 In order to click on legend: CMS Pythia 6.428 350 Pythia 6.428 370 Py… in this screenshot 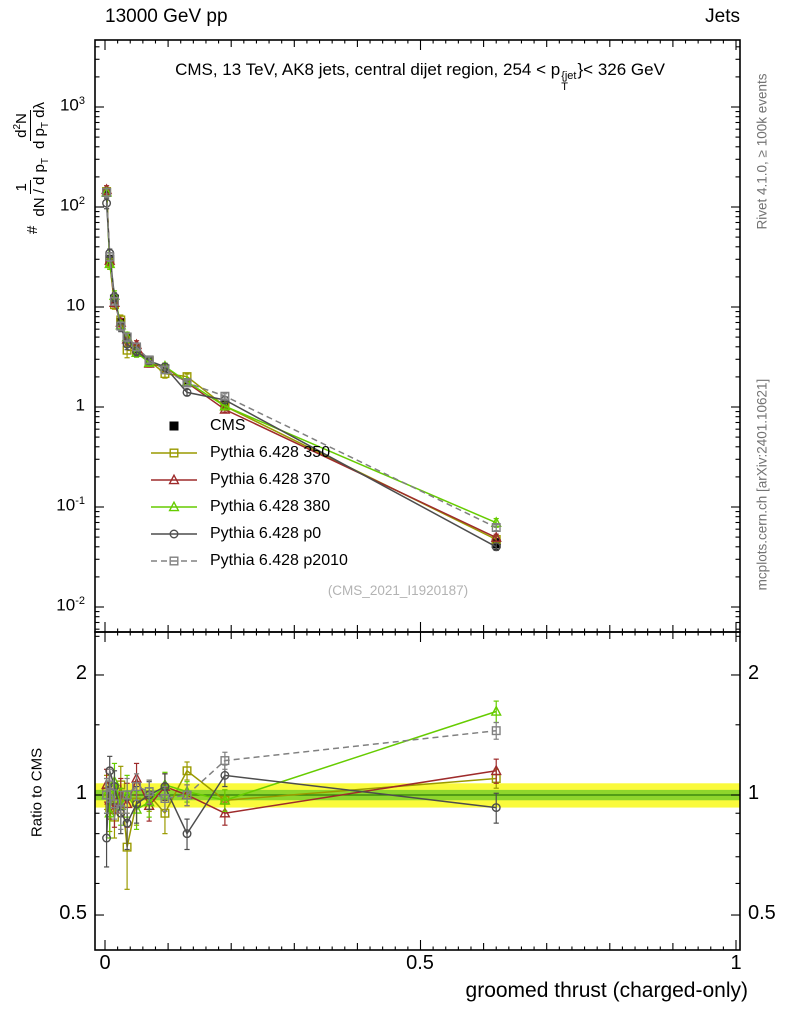, I will do `click(248, 493)`.